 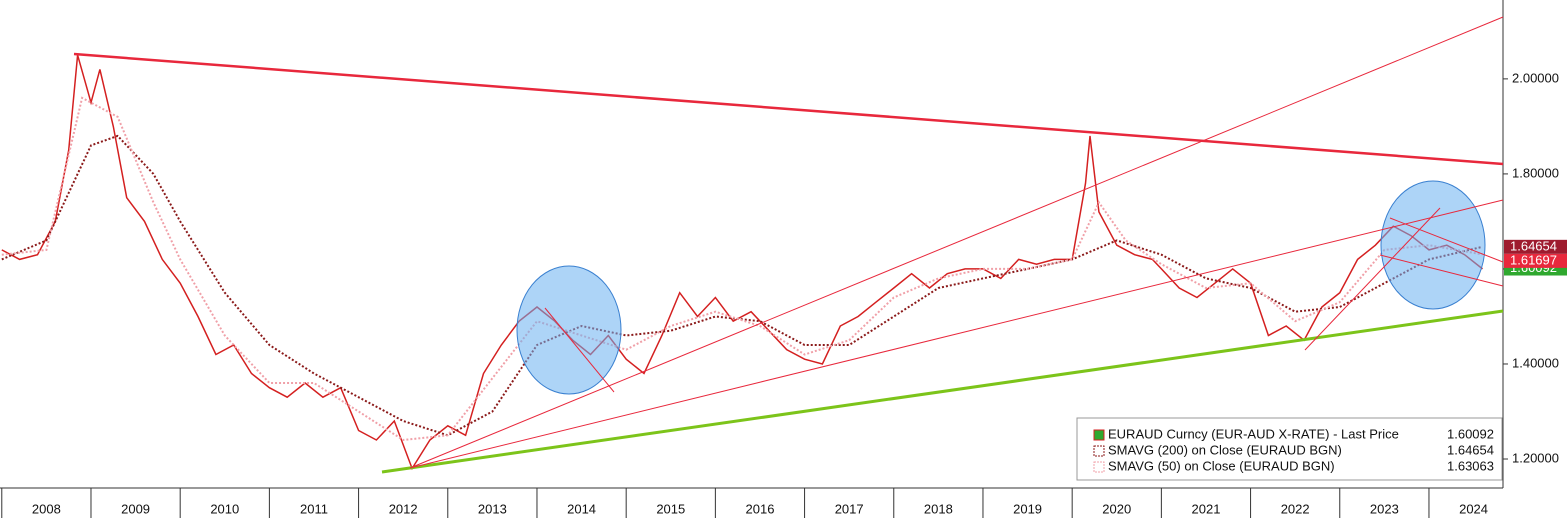 I want to click on legend-value: 1.63063, so click(x=1470, y=465).